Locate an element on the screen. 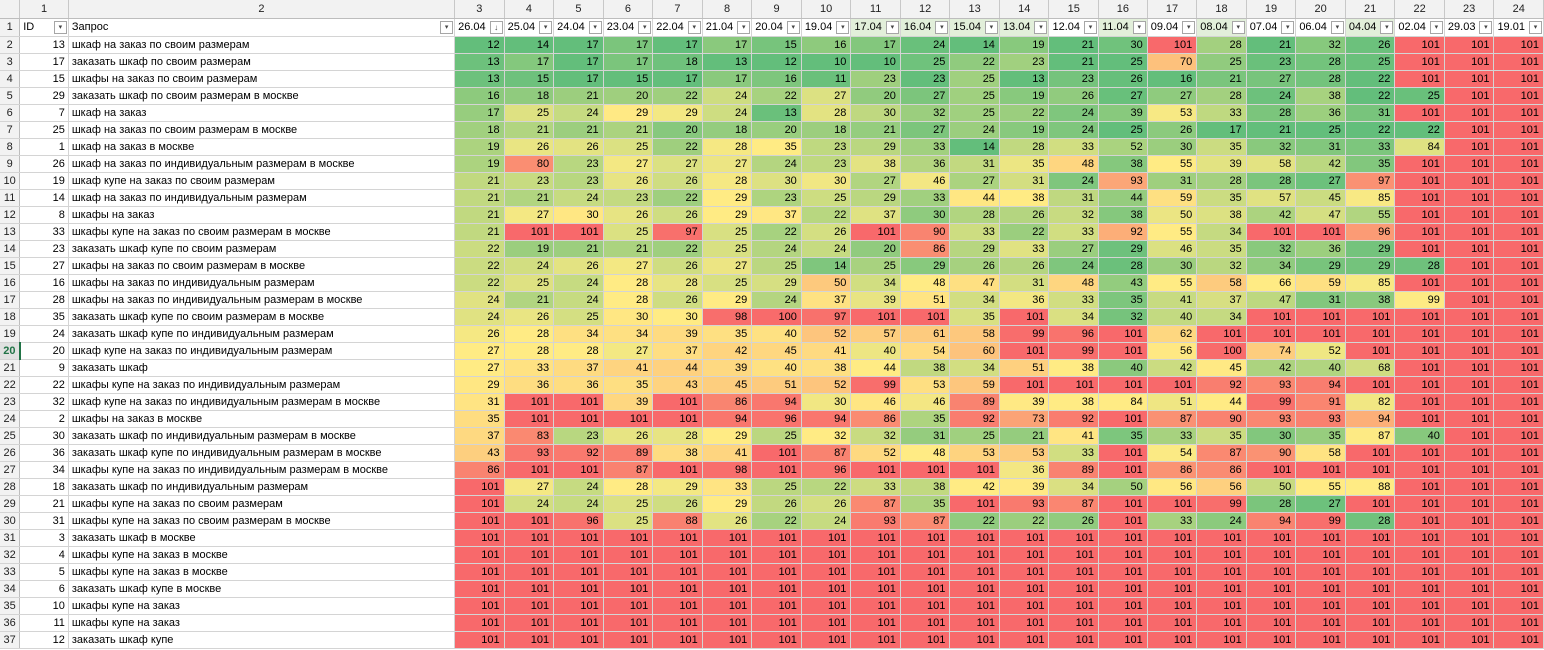 The width and height of the screenshot is (1544, 650). row-header: 6 is located at coordinates (10, 113).